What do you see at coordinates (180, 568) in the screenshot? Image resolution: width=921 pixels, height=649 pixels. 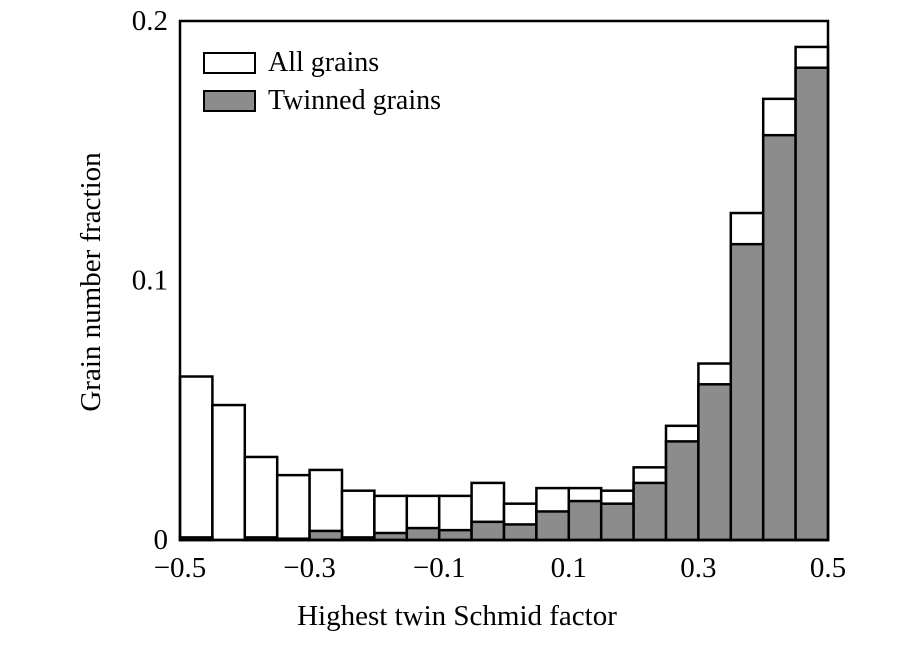 I see `x-tick-label: −0.5` at bounding box center [180, 568].